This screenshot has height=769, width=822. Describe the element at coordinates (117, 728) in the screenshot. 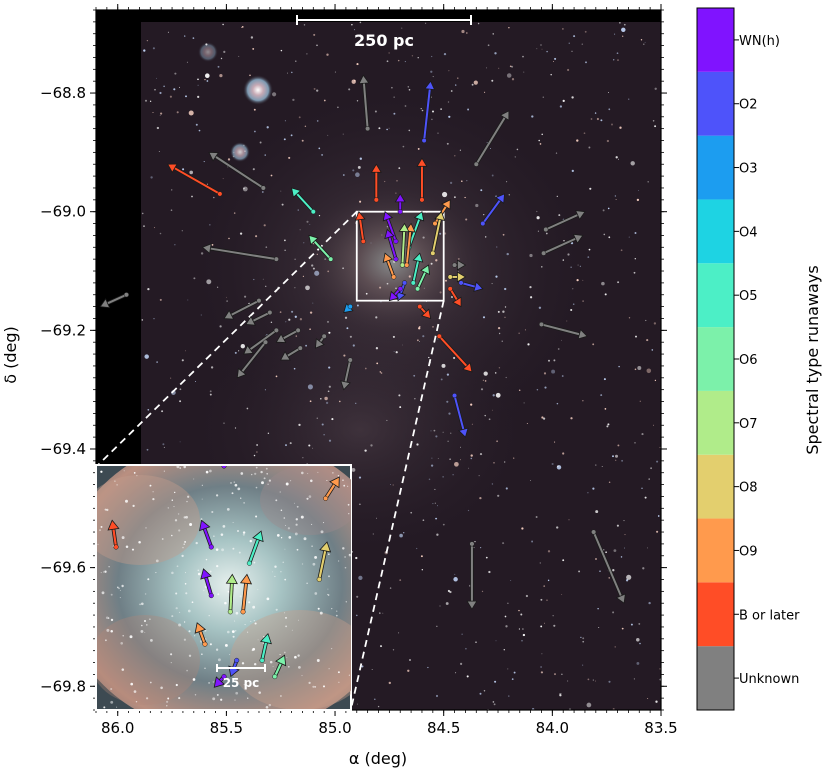

I see `x-tick-label: 86.0` at that location.